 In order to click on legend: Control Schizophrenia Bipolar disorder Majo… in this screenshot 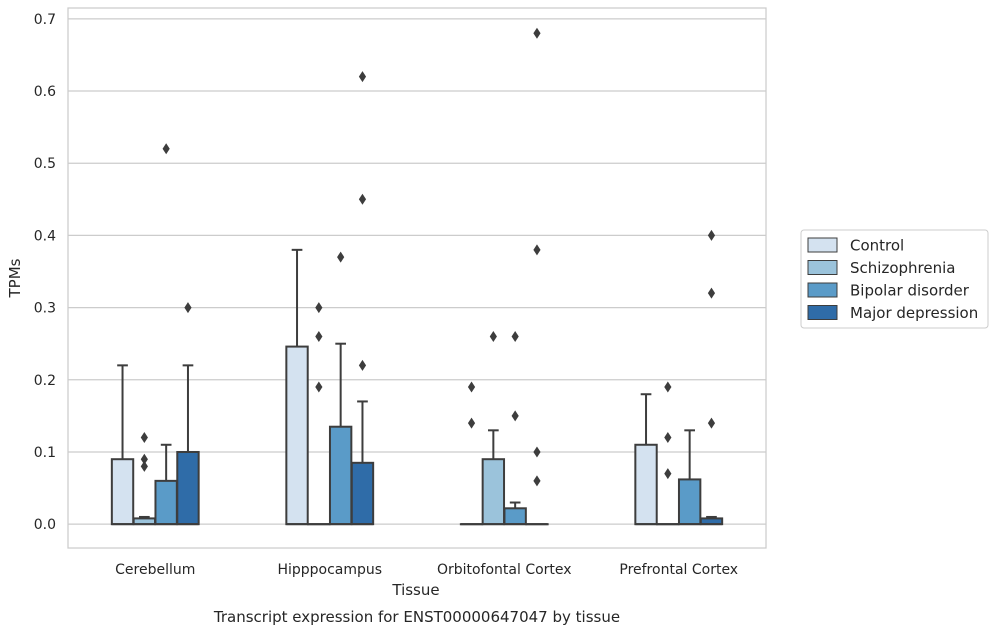, I will do `click(894, 279)`.